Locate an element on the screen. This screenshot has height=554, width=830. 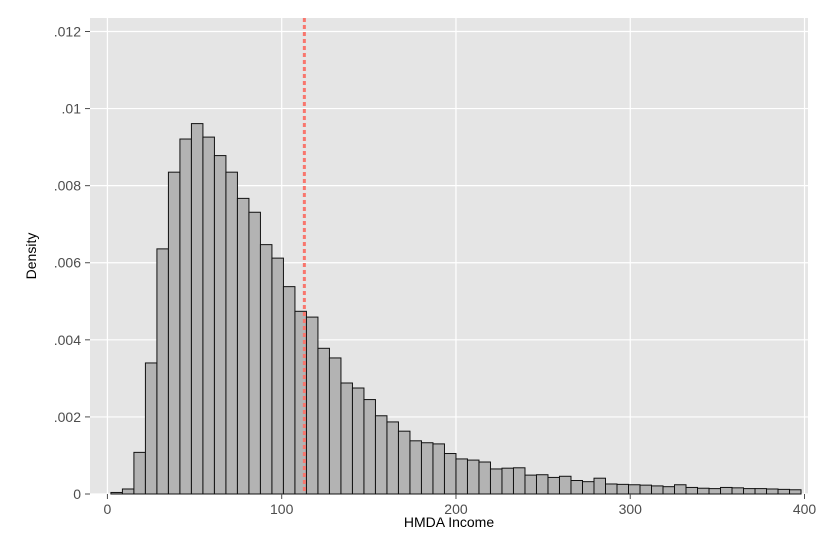
y-tick-label: .006 is located at coordinates (67, 263).